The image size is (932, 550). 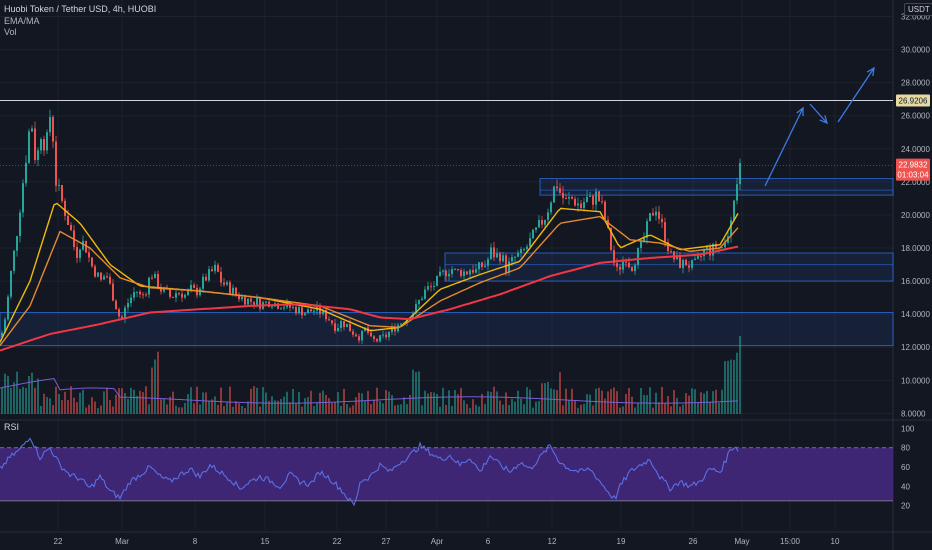 What do you see at coordinates (918, 9) in the screenshot?
I see `currency-badge: USDT` at bounding box center [918, 9].